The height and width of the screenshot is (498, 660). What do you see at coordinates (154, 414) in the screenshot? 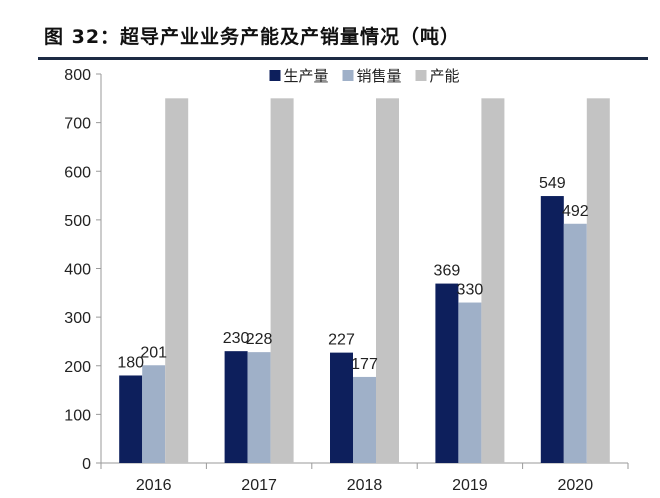
I see `bar-销售量-2016` at bounding box center [154, 414].